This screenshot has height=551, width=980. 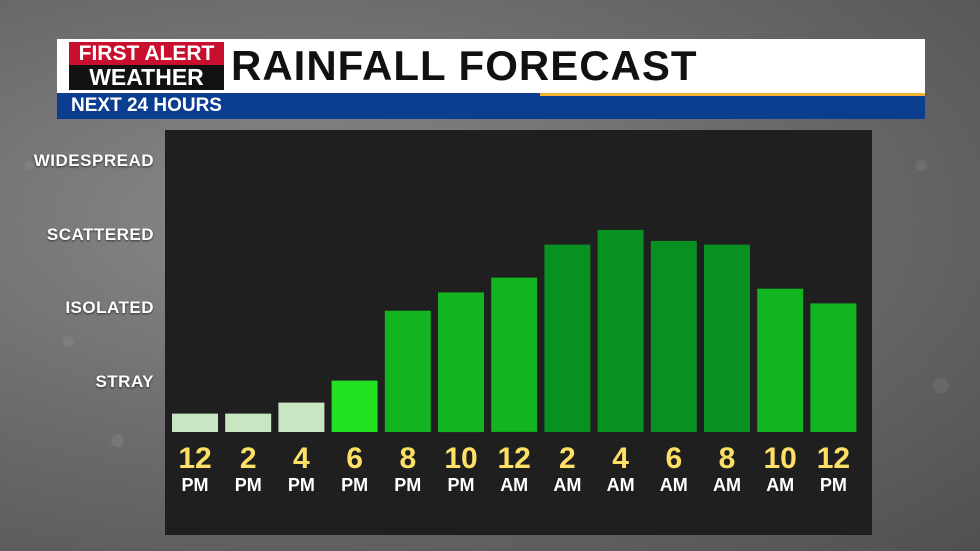 What do you see at coordinates (673, 458) in the screenshot?
I see `x-tick-hour-9: 6` at bounding box center [673, 458].